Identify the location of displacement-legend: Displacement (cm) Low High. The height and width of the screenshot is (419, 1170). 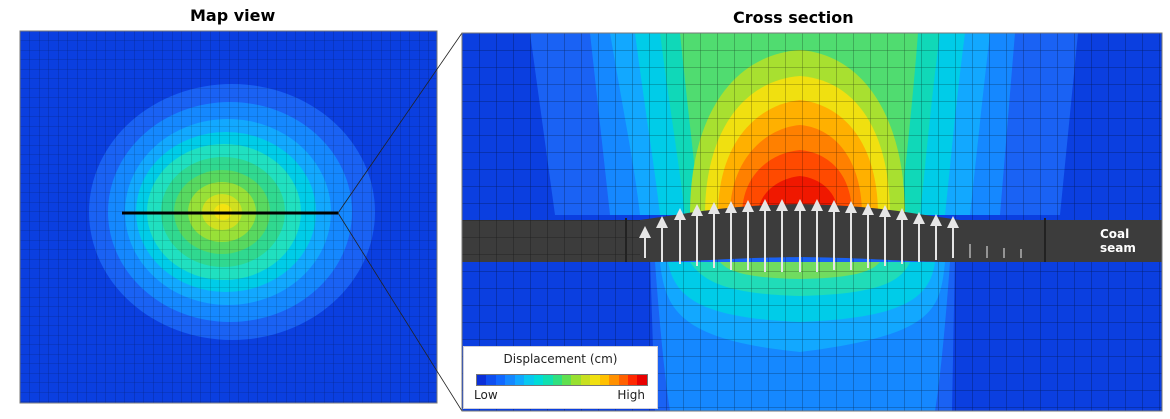
(560, 377).